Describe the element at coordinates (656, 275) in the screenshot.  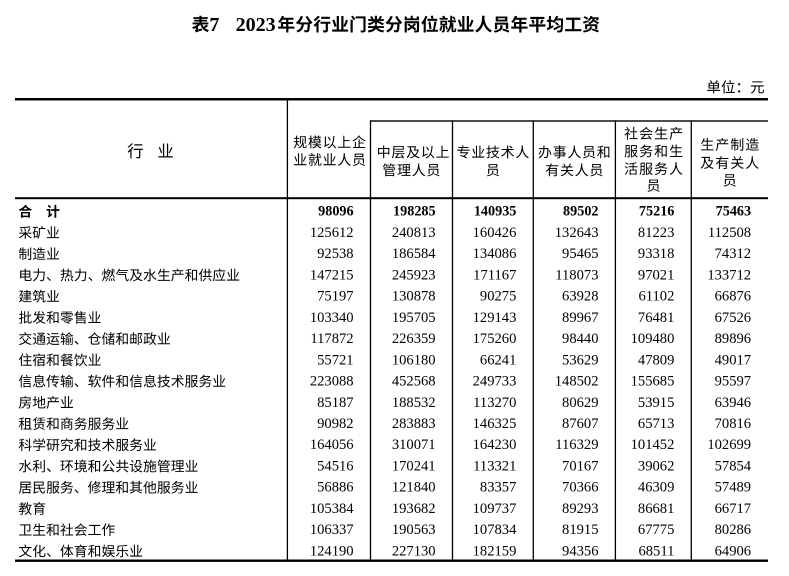
I see `svg-text: 97021` at that location.